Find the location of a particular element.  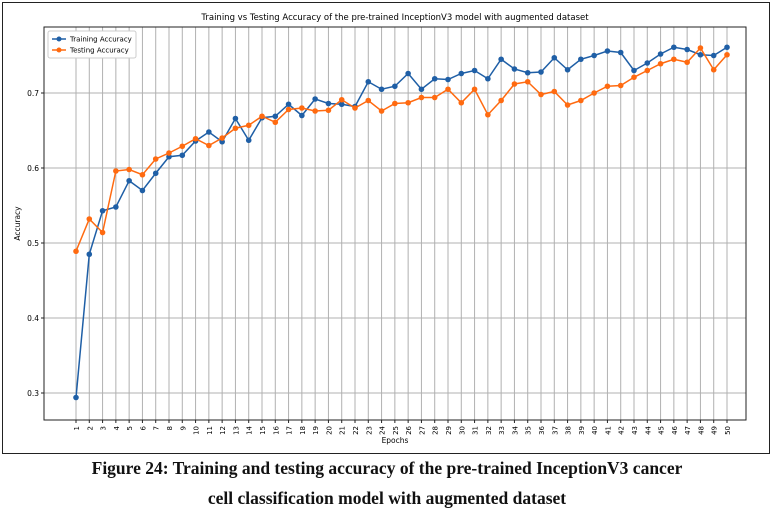

x-tick-label: 49 is located at coordinates (715, 430).